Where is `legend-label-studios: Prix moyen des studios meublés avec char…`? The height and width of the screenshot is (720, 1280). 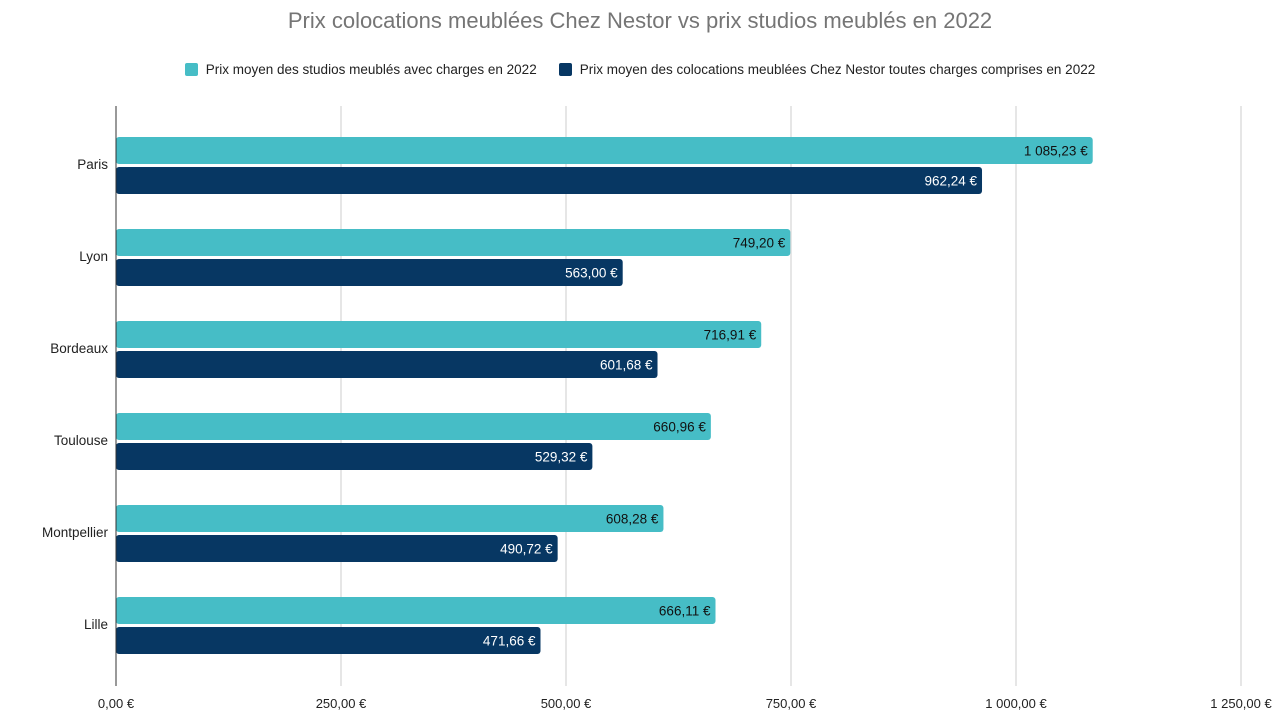 legend-label-studios: Prix moyen des studios meublés avec char… is located at coordinates (371, 69).